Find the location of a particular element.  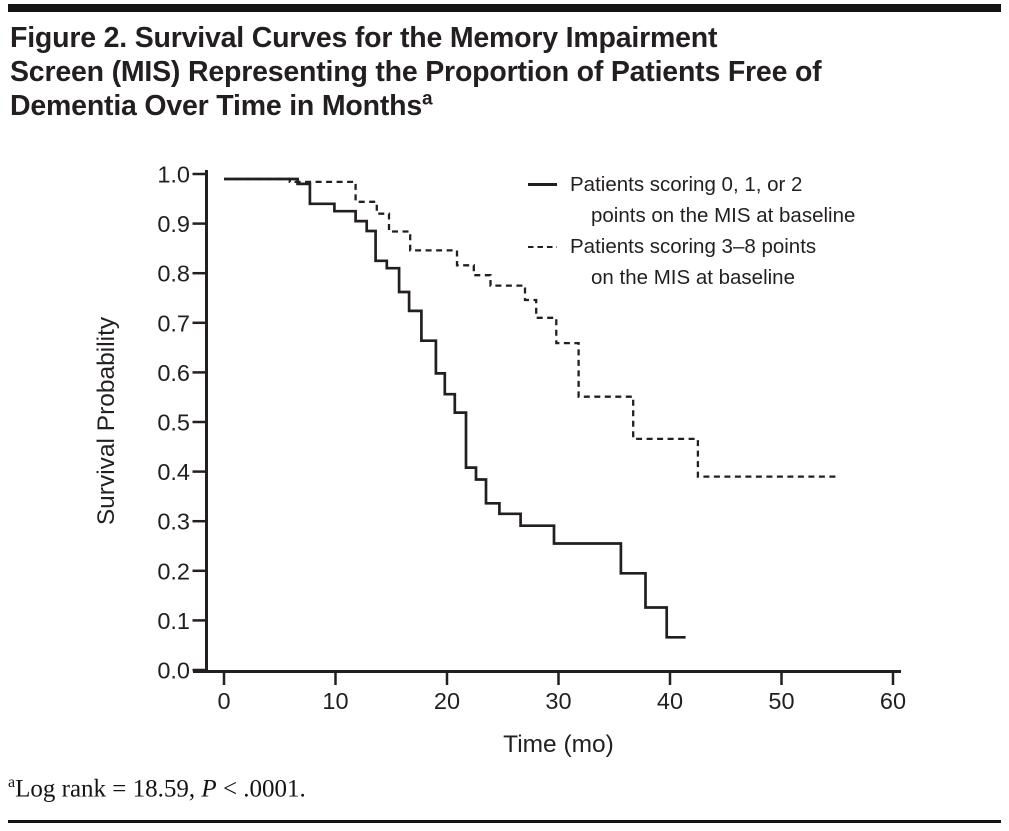

y-tick-label: 0.1 is located at coordinates (173, 621).